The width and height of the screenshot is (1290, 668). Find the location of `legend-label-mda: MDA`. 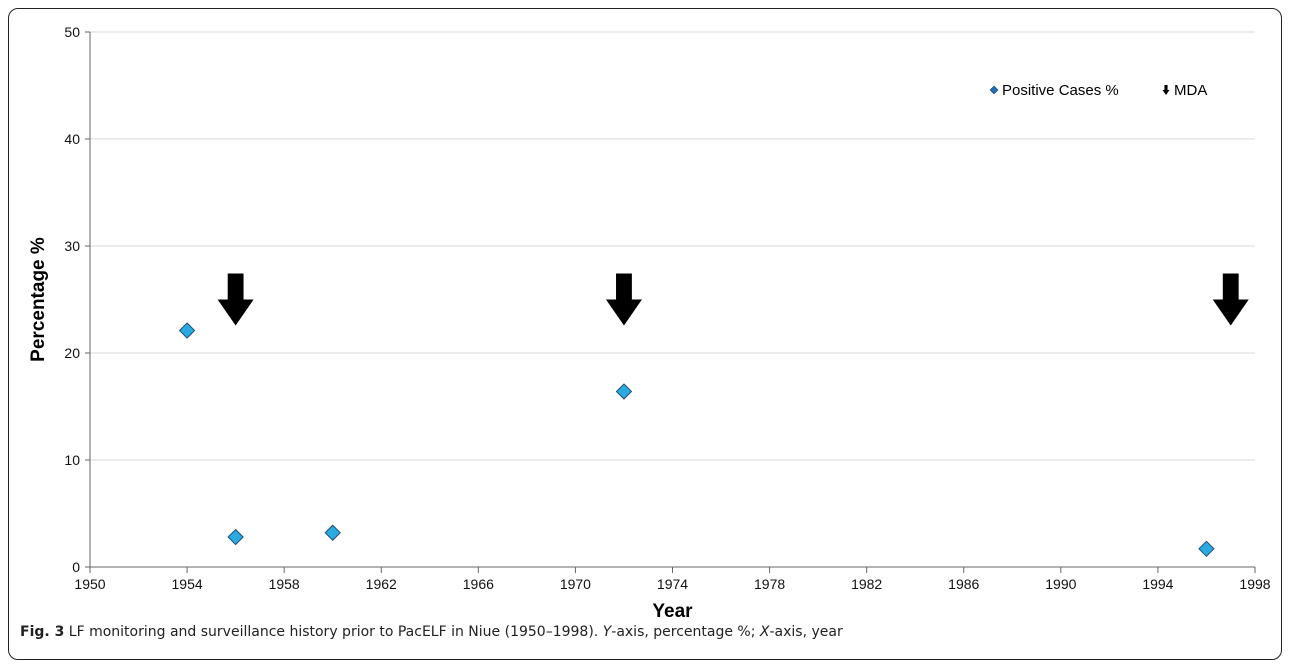

legend-label-mda: MDA is located at coordinates (1190, 90).